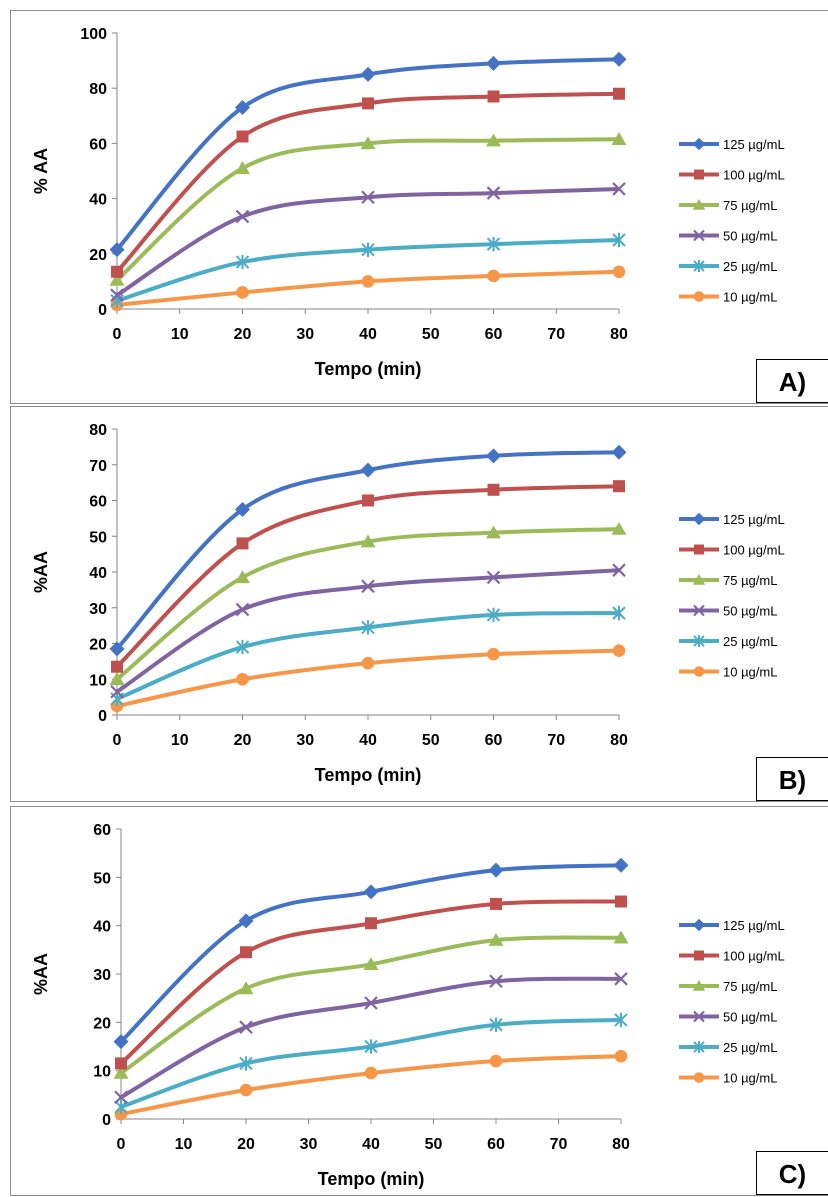  What do you see at coordinates (98, 573) in the screenshot?
I see `y-tick-label: 40` at bounding box center [98, 573].